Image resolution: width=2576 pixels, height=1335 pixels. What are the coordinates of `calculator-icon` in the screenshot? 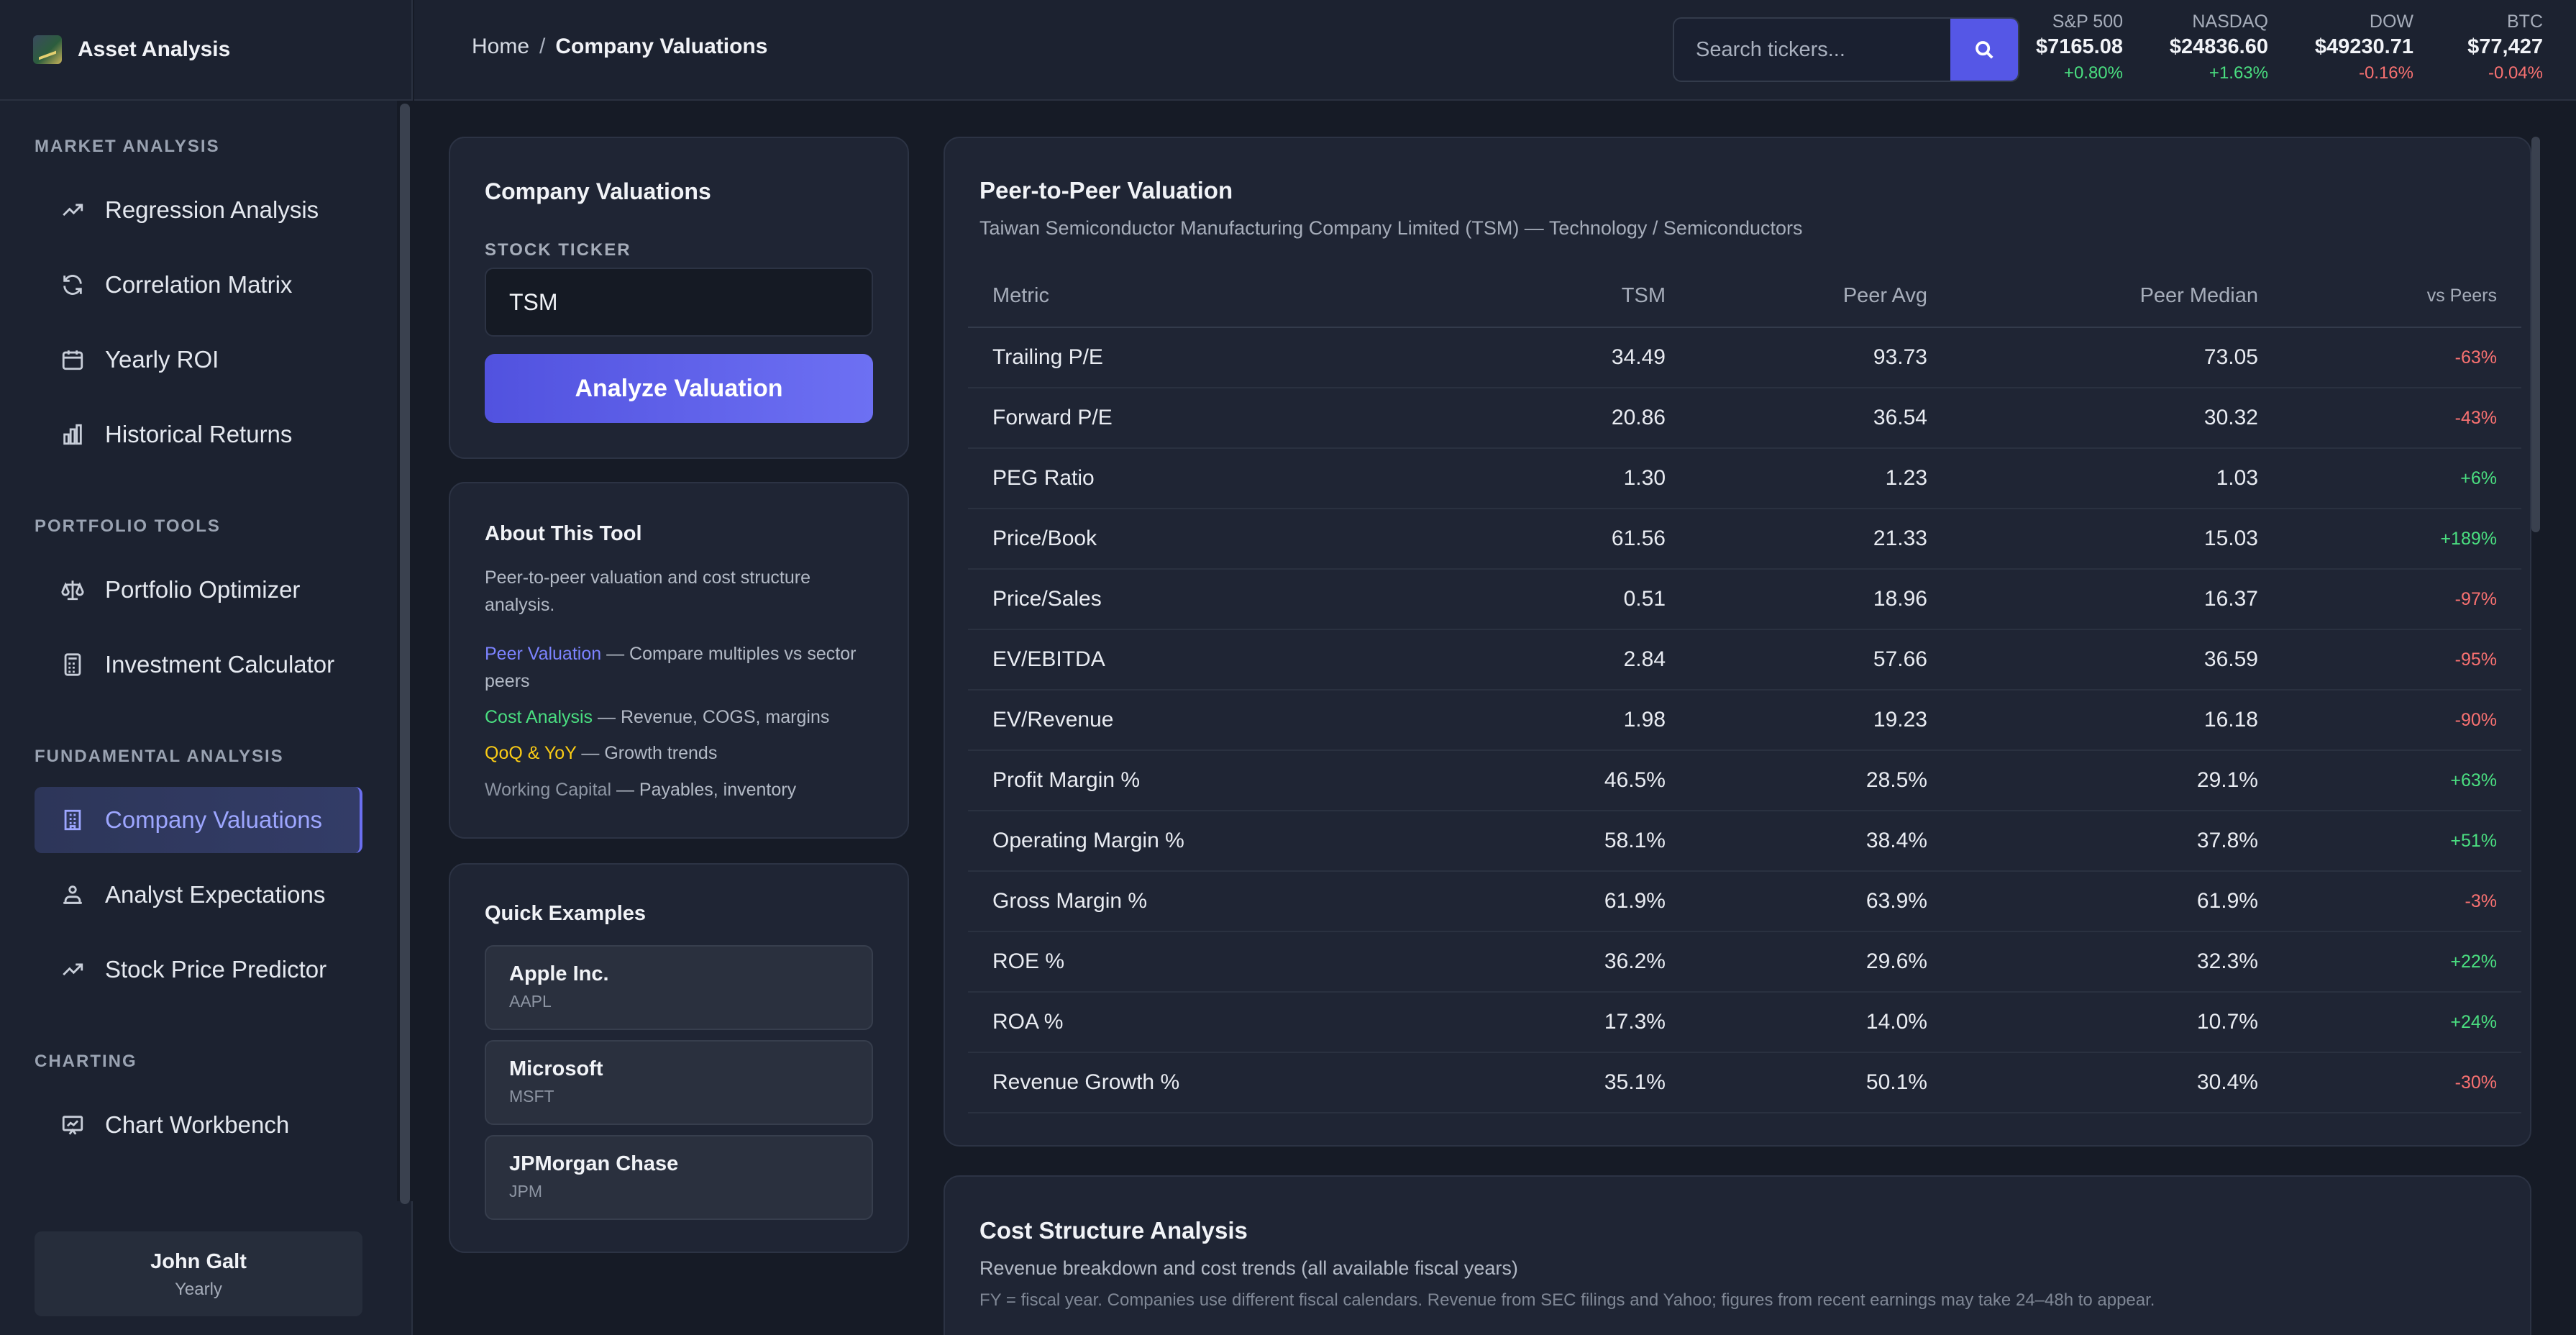 It's located at (72, 664).